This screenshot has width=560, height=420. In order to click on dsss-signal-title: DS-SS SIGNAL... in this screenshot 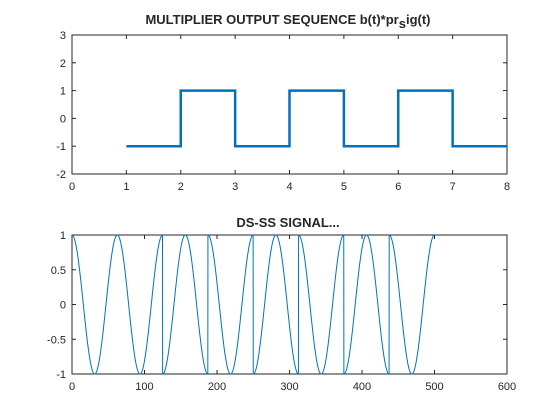, I will do `click(287, 222)`.